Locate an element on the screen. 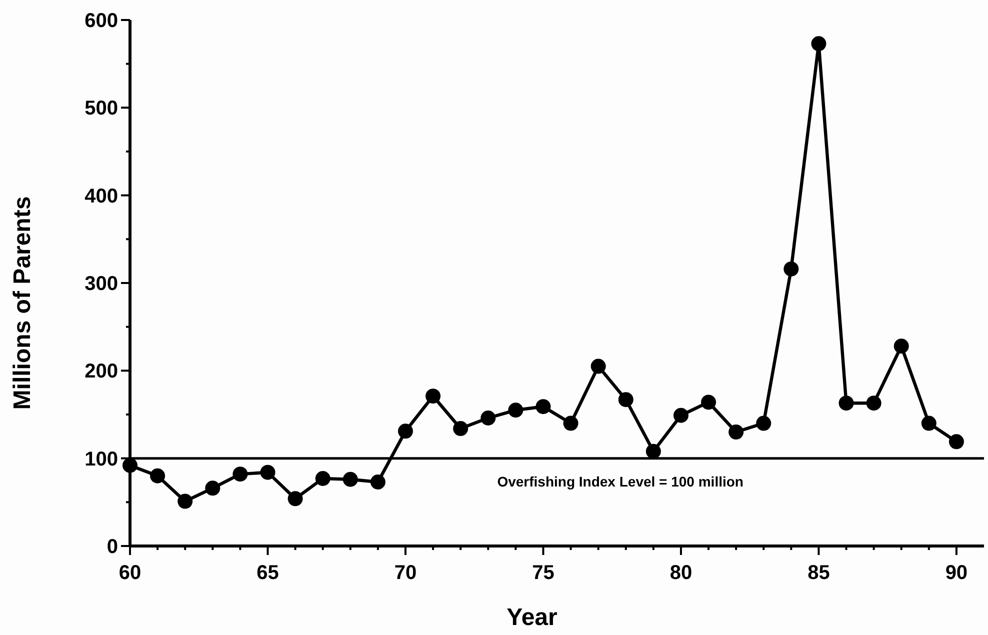  x-tick-label: 90 is located at coordinates (956, 573).